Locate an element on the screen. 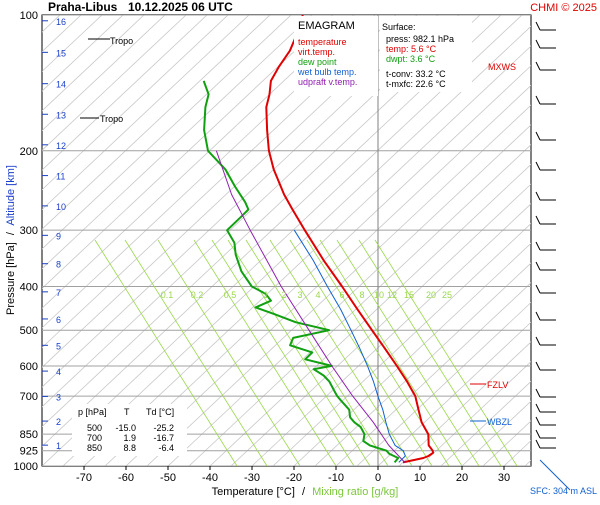 Image resolution: width=600 pixels, height=505 pixels. surface-dwpt: dwpt: 3.6 °C is located at coordinates (411, 59).